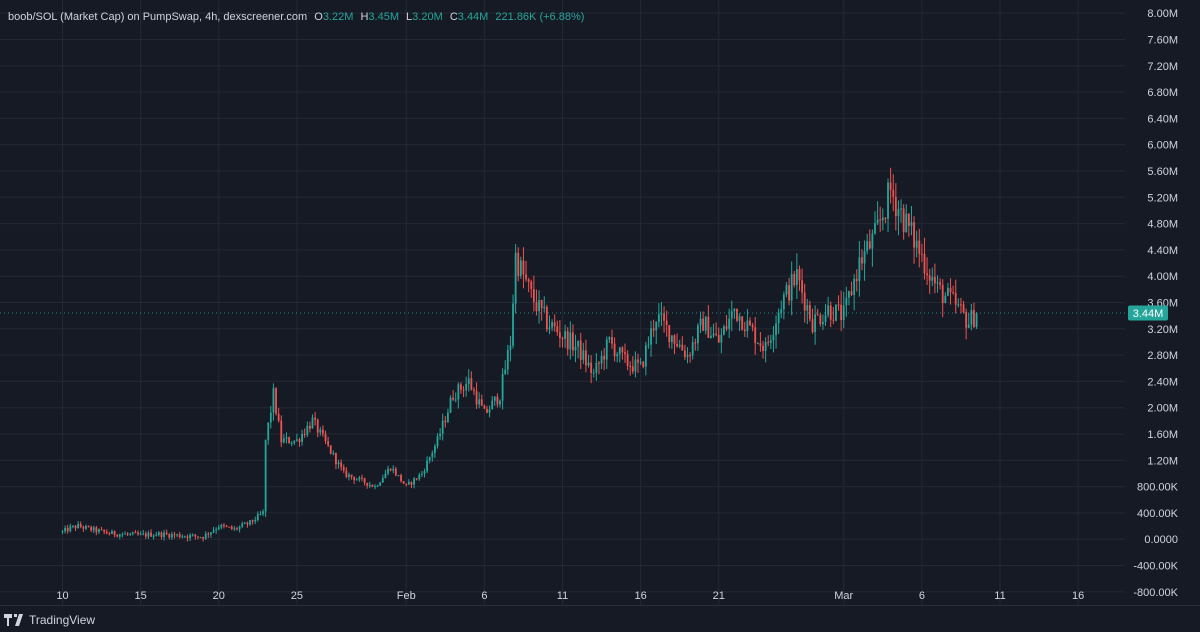 The image size is (1200, 632). What do you see at coordinates (1148, 313) in the screenshot?
I see `current-price-badge-bg` at bounding box center [1148, 313].